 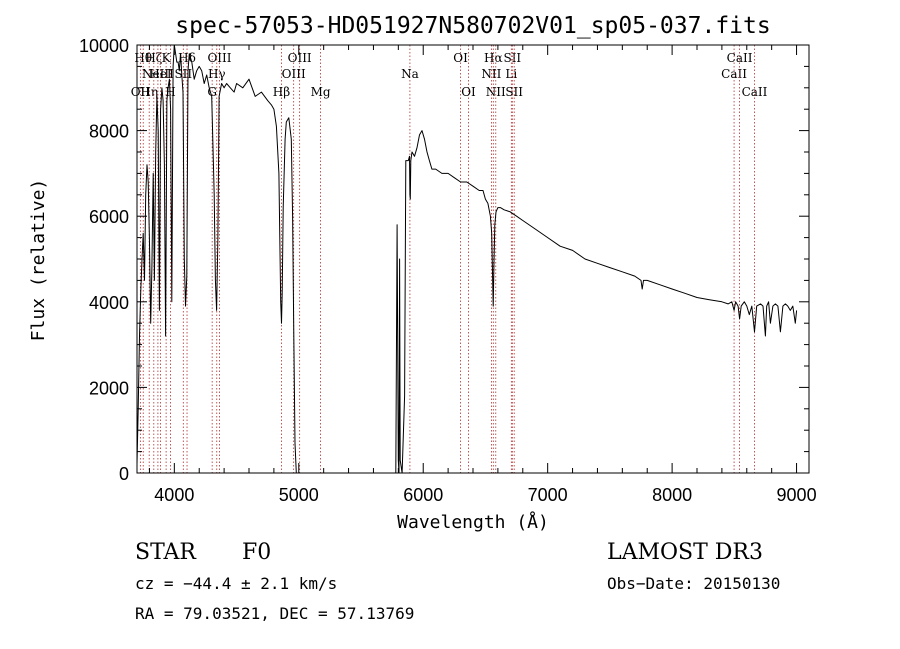 I want to click on line-label-3: Hζ, so click(x=153, y=58).